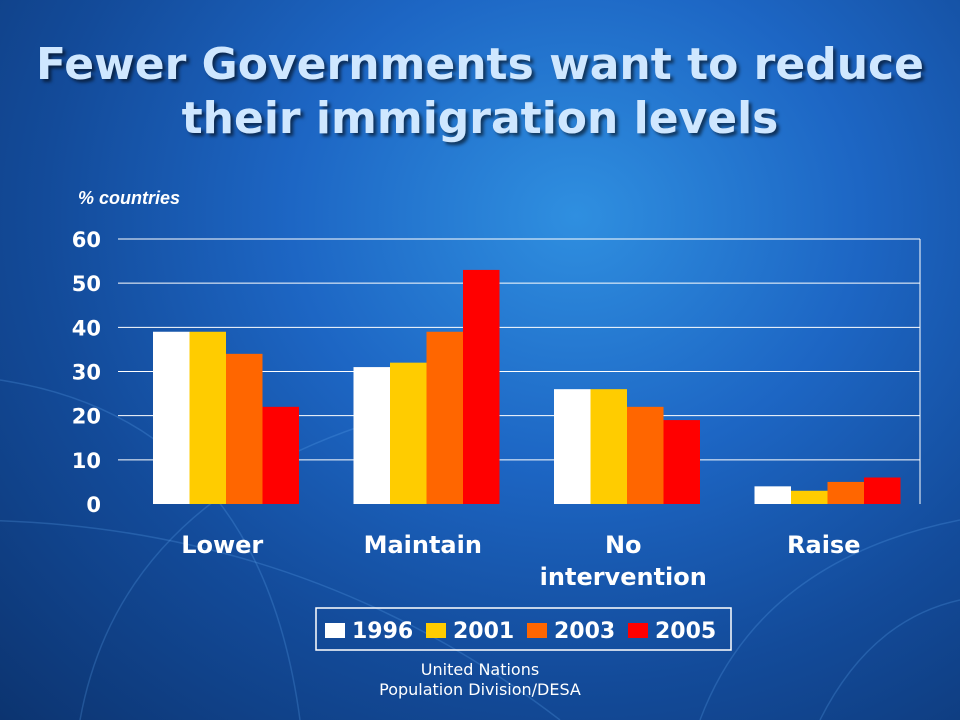 Image resolution: width=960 pixels, height=720 pixels. Describe the element at coordinates (222, 545) in the screenshot. I see `category-label: Lower` at that location.